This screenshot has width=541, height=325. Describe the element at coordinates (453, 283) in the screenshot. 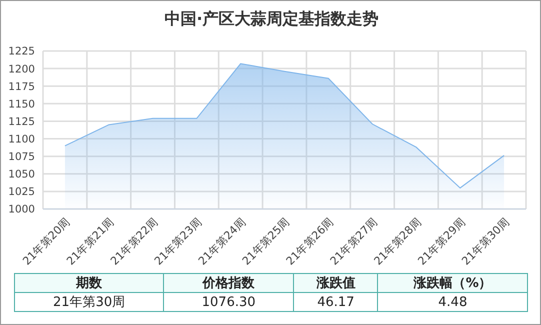

I see `text: 涨跌幅（%）` at that location.